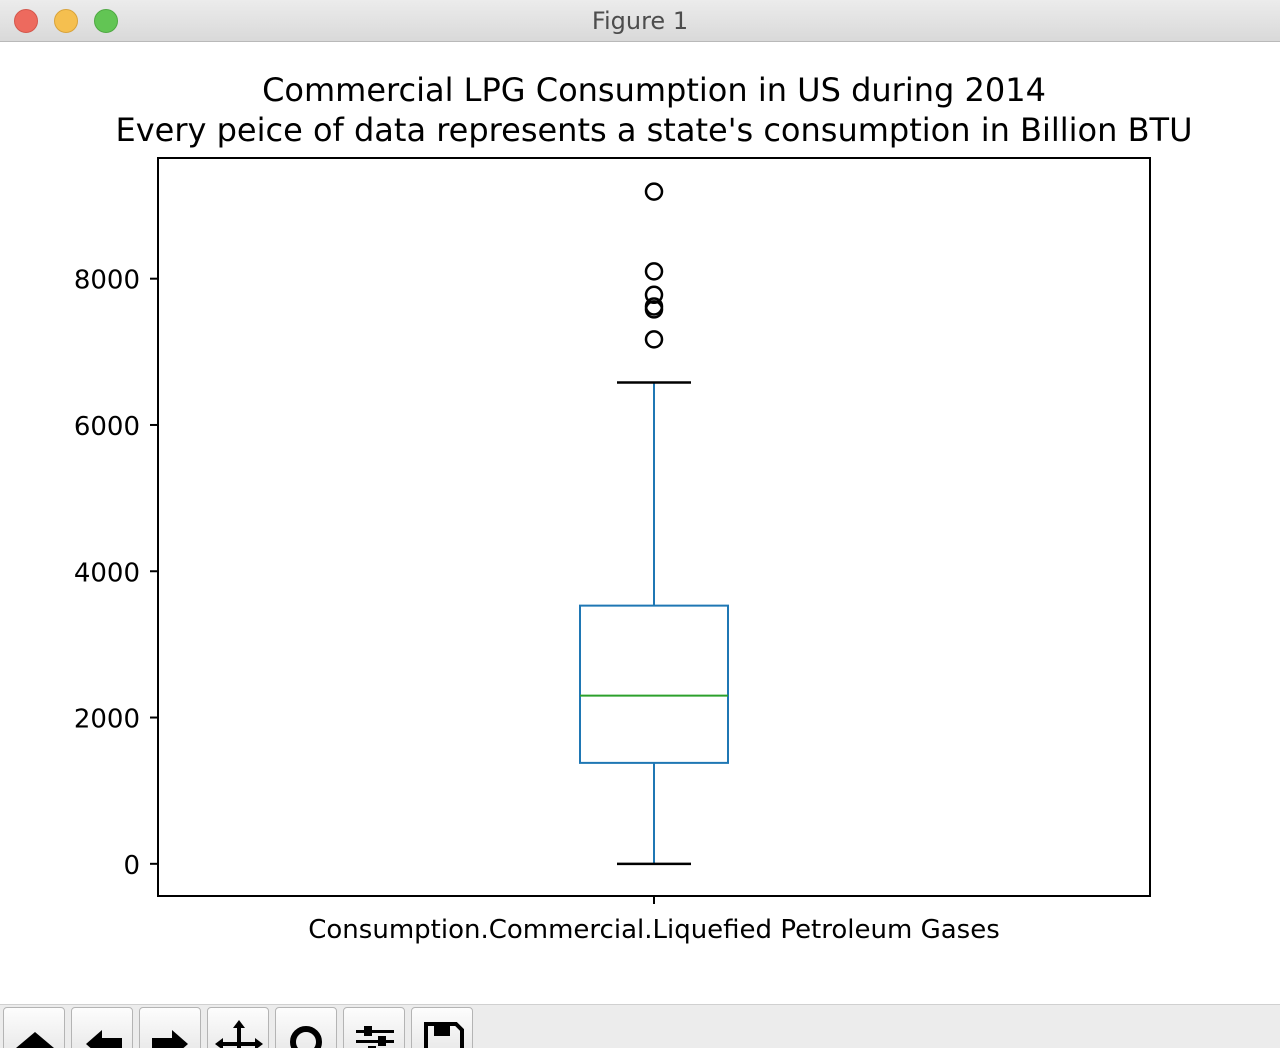  What do you see at coordinates (106, 21) in the screenshot?
I see `zoom-window-button` at bounding box center [106, 21].